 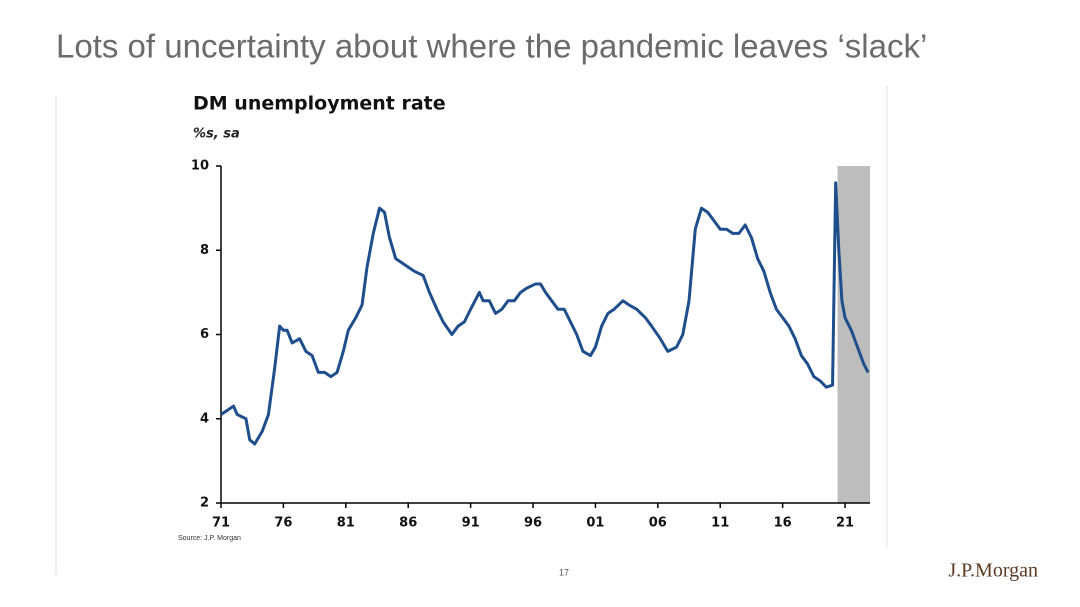 What do you see at coordinates (209, 538) in the screenshot?
I see `source: Source: J.P. Morgan` at bounding box center [209, 538].